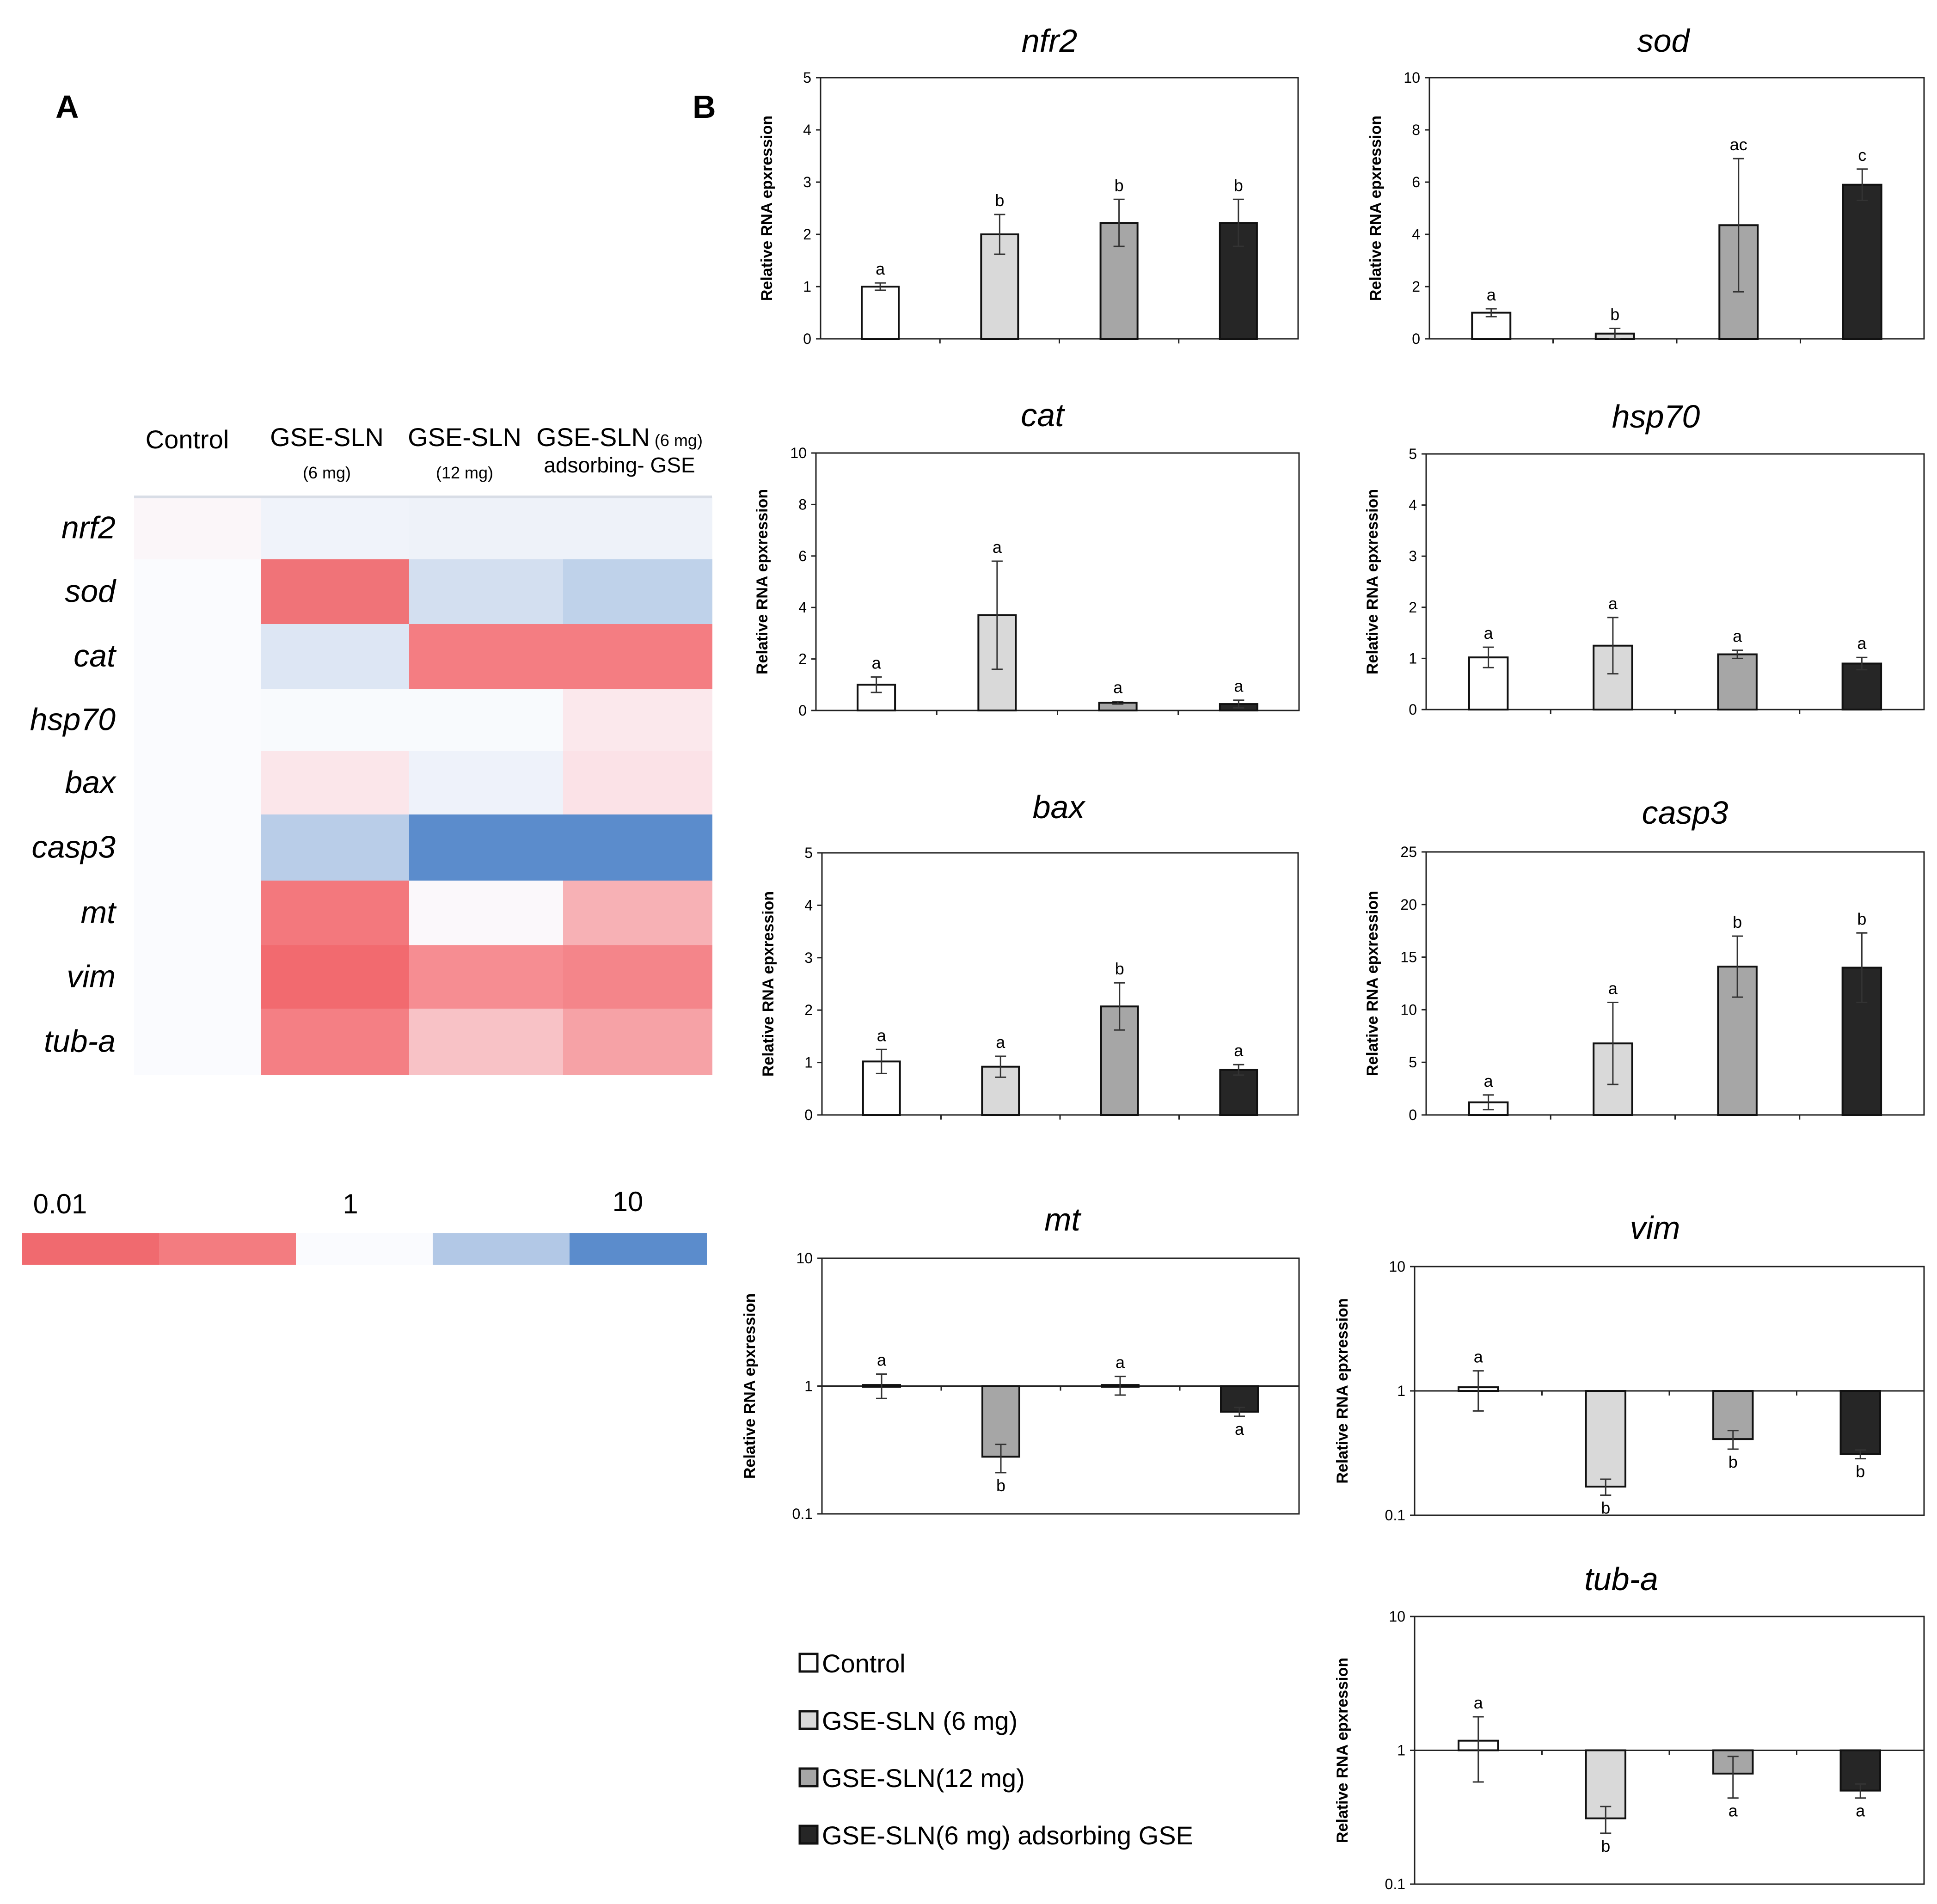 This screenshot has height=1904, width=1937. Describe the element at coordinates (809, 1777) in the screenshot. I see `legend-swatch` at that location.